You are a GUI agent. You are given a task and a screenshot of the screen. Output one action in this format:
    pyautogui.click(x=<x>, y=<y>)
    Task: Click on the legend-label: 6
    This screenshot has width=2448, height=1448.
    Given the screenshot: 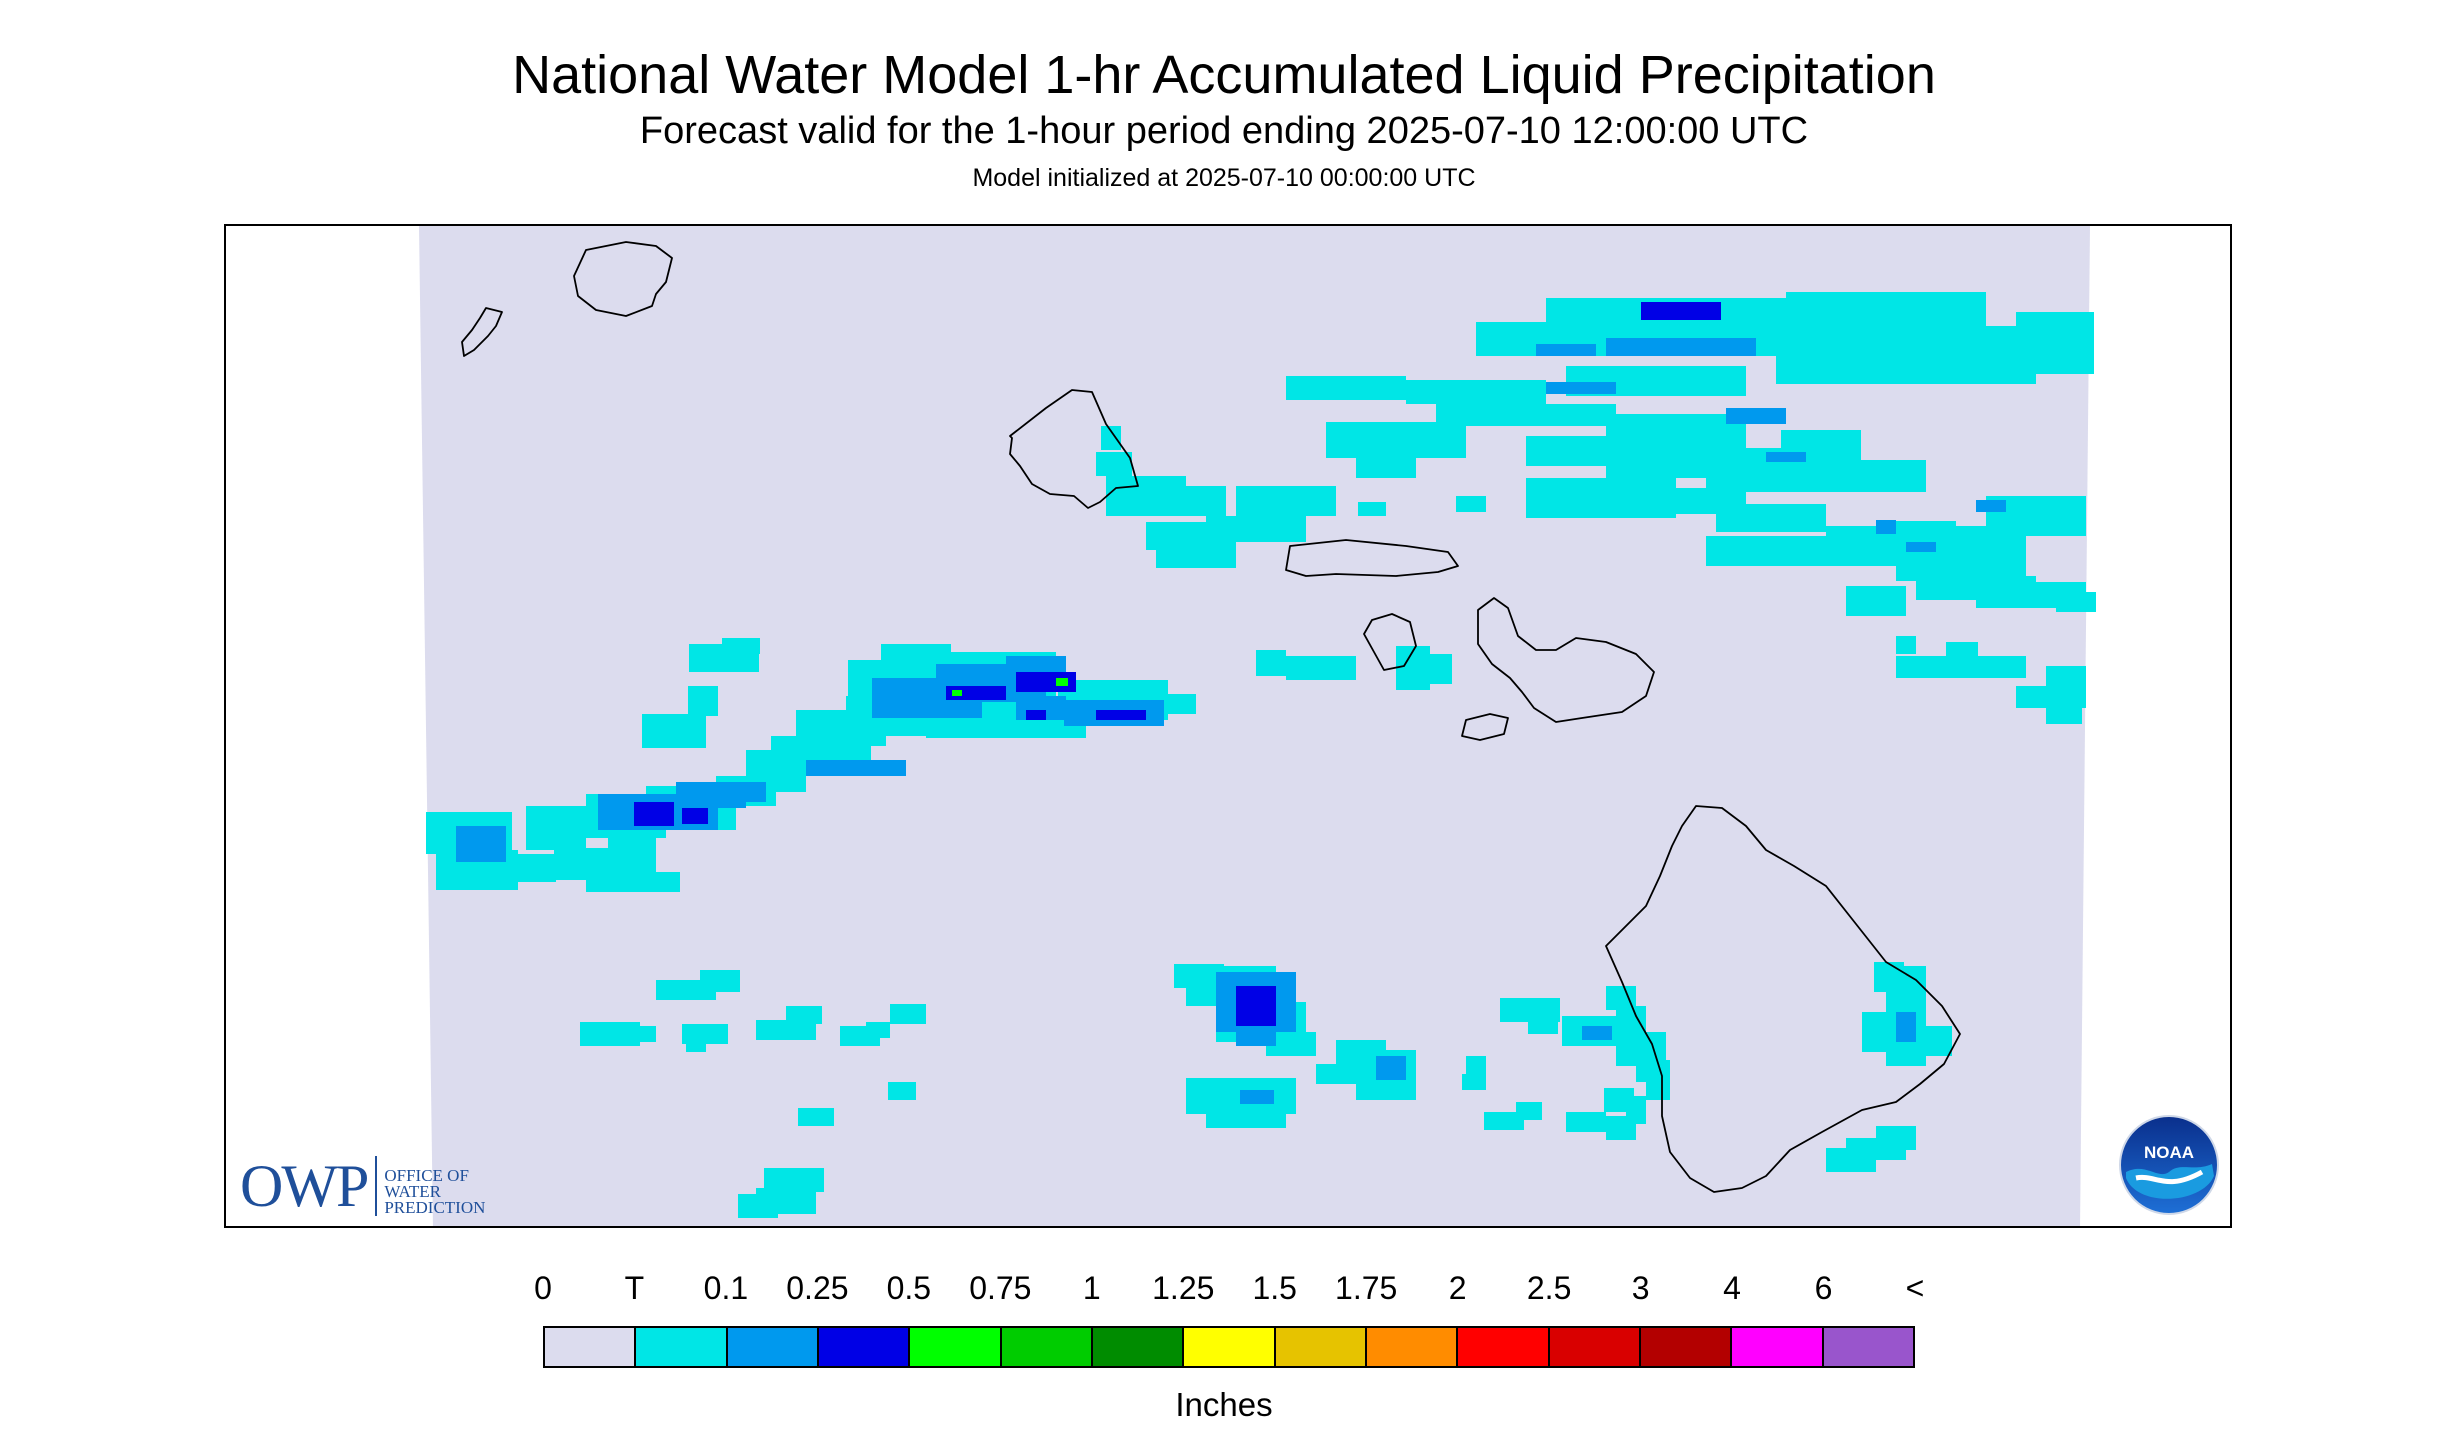 What is the action you would take?
    pyautogui.click(x=1823, y=1288)
    